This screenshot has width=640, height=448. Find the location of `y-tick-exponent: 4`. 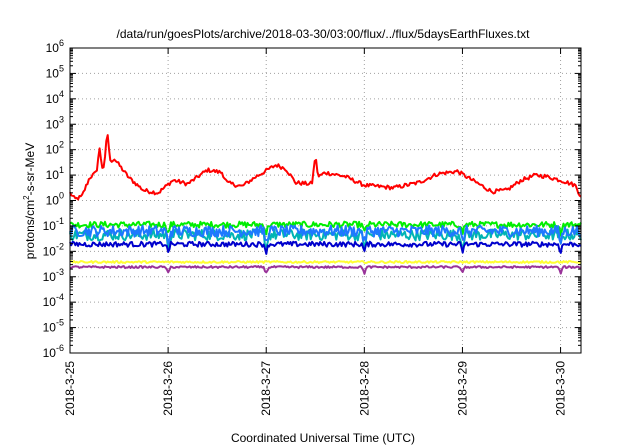

y-tick-exponent: 4 is located at coordinates (61, 94).